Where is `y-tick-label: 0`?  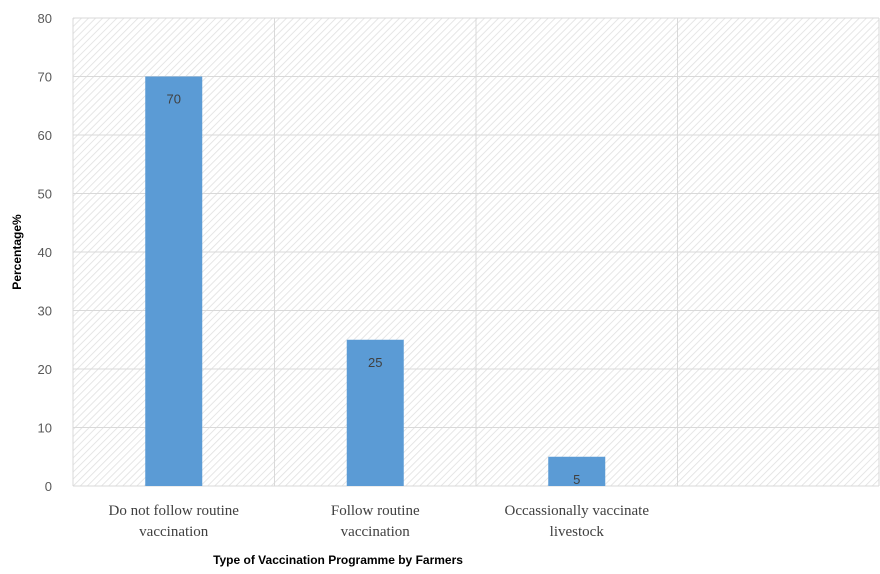 y-tick-label: 0 is located at coordinates (48, 486).